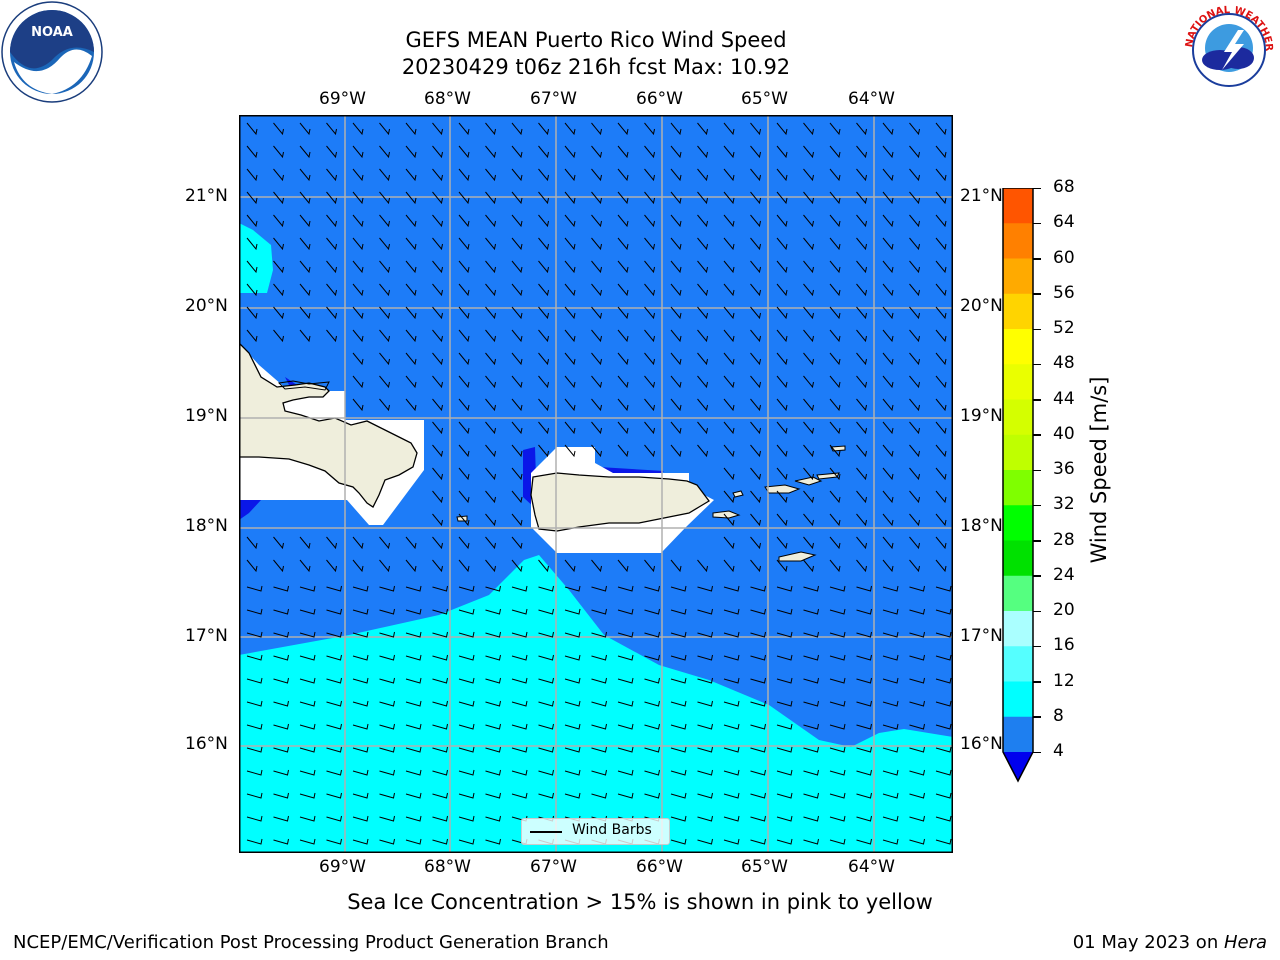  What do you see at coordinates (620, 502) in the screenshot?
I see `land-puerto-rico` at bounding box center [620, 502].